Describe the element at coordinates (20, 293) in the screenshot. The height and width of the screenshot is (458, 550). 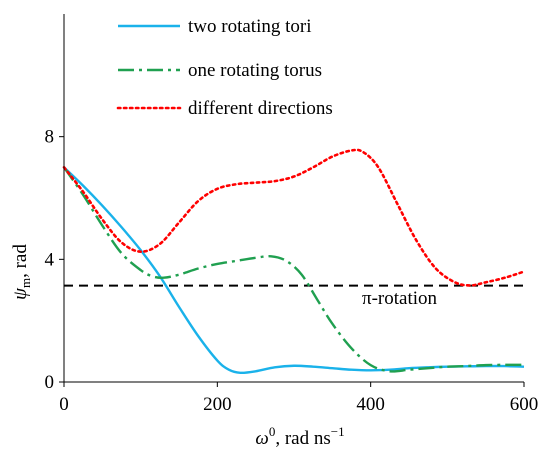
I see `y-axis-title-main: ψ` at that location.